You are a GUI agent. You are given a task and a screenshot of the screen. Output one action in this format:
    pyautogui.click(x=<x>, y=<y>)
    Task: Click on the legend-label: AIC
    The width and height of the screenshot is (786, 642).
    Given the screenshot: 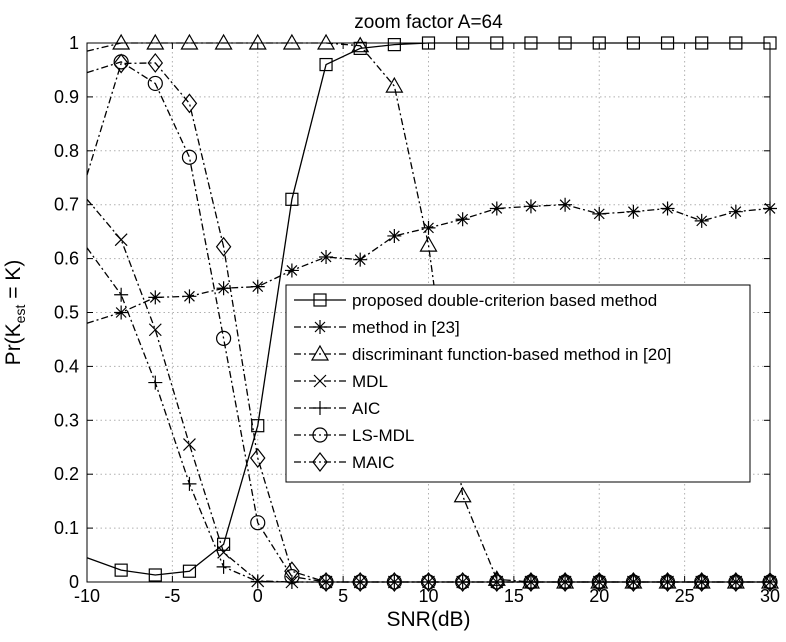 What is the action you would take?
    pyautogui.click(x=366, y=408)
    